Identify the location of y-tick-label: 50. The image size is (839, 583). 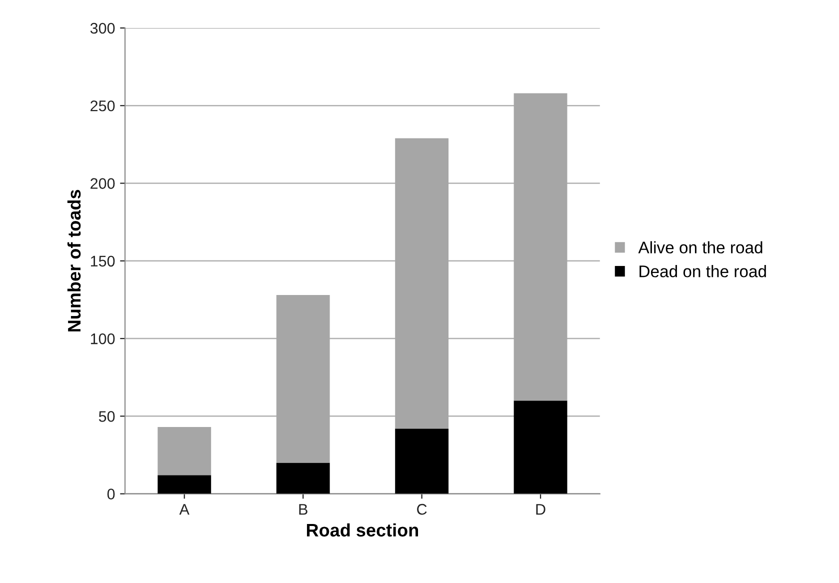
(106, 416).